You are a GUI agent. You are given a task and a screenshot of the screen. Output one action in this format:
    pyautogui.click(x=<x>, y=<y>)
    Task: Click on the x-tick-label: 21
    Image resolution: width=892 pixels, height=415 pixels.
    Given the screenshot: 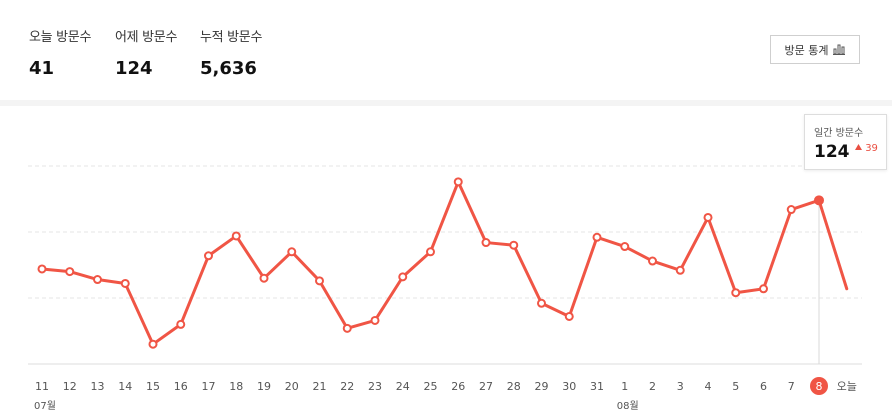 What is the action you would take?
    pyautogui.click(x=320, y=386)
    